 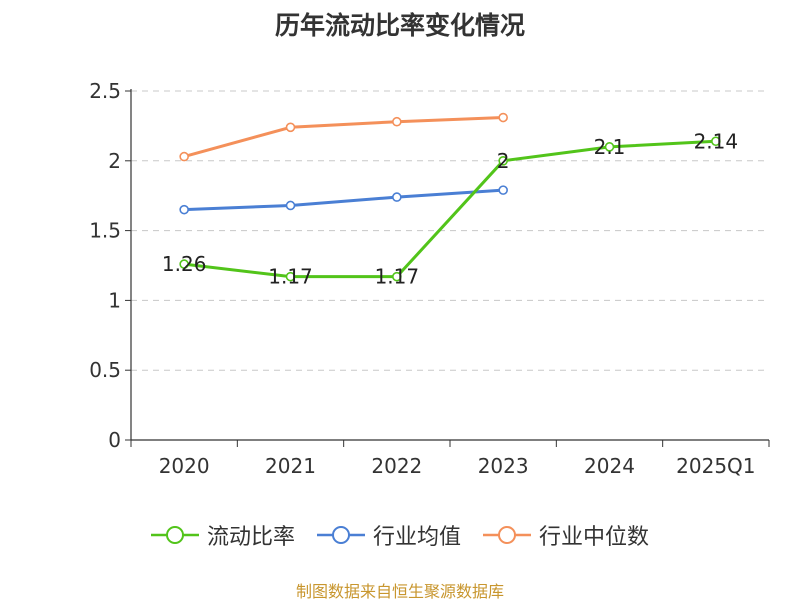 What do you see at coordinates (609, 466) in the screenshot?
I see `x-tick-label: 2024` at bounding box center [609, 466].